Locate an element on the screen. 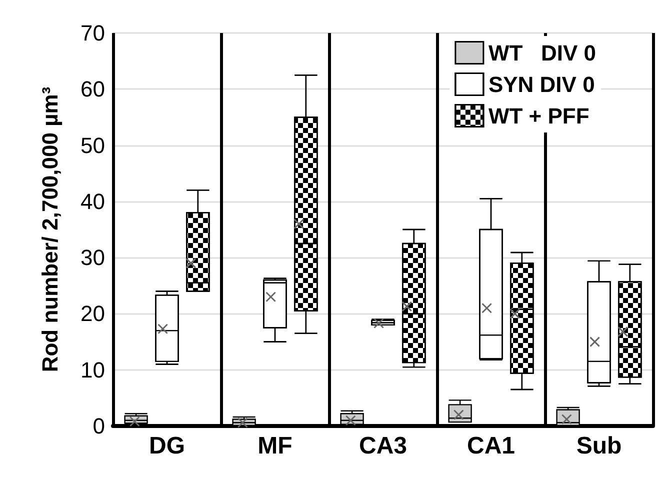 The image size is (669, 479). y-tick-label: 50 is located at coordinates (92, 145).